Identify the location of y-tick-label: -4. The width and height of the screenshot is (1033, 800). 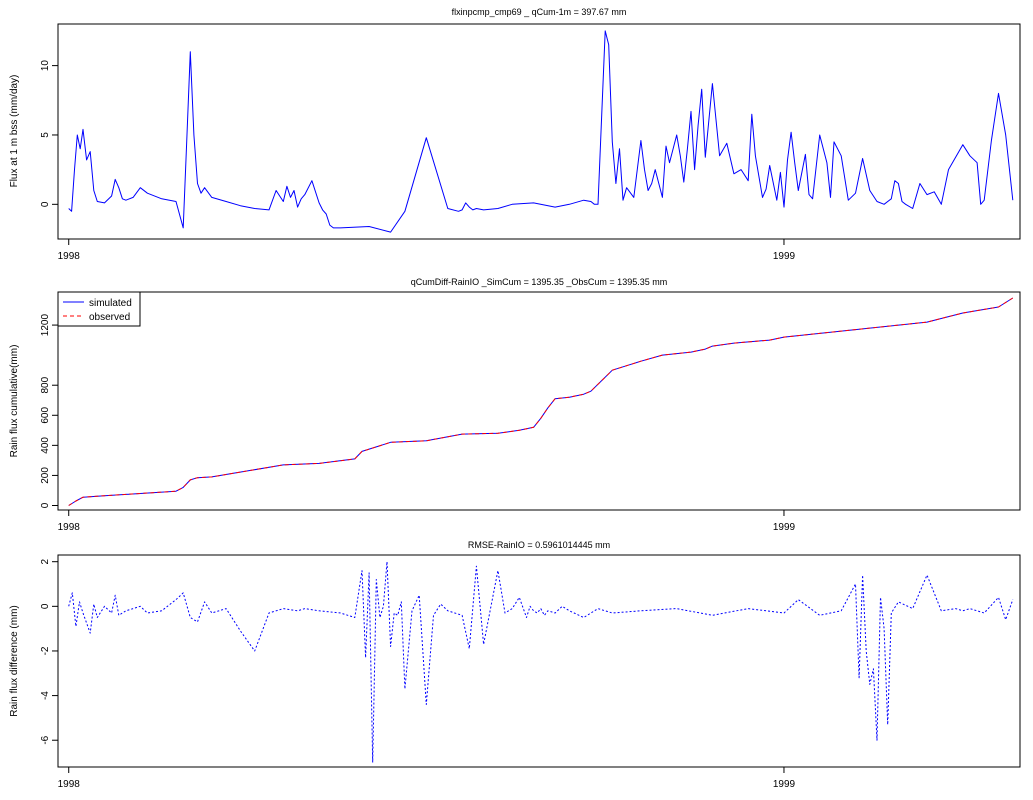
(45, 695).